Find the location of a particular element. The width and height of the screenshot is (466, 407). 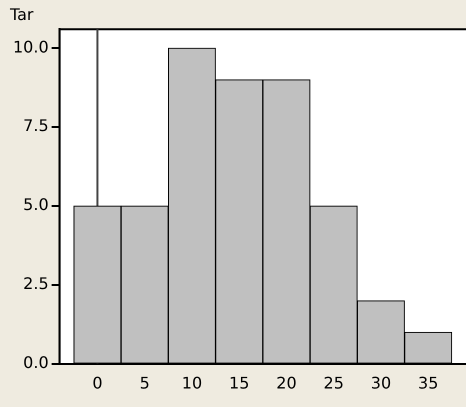

y-tick-label: 7.5 is located at coordinates (36, 126).